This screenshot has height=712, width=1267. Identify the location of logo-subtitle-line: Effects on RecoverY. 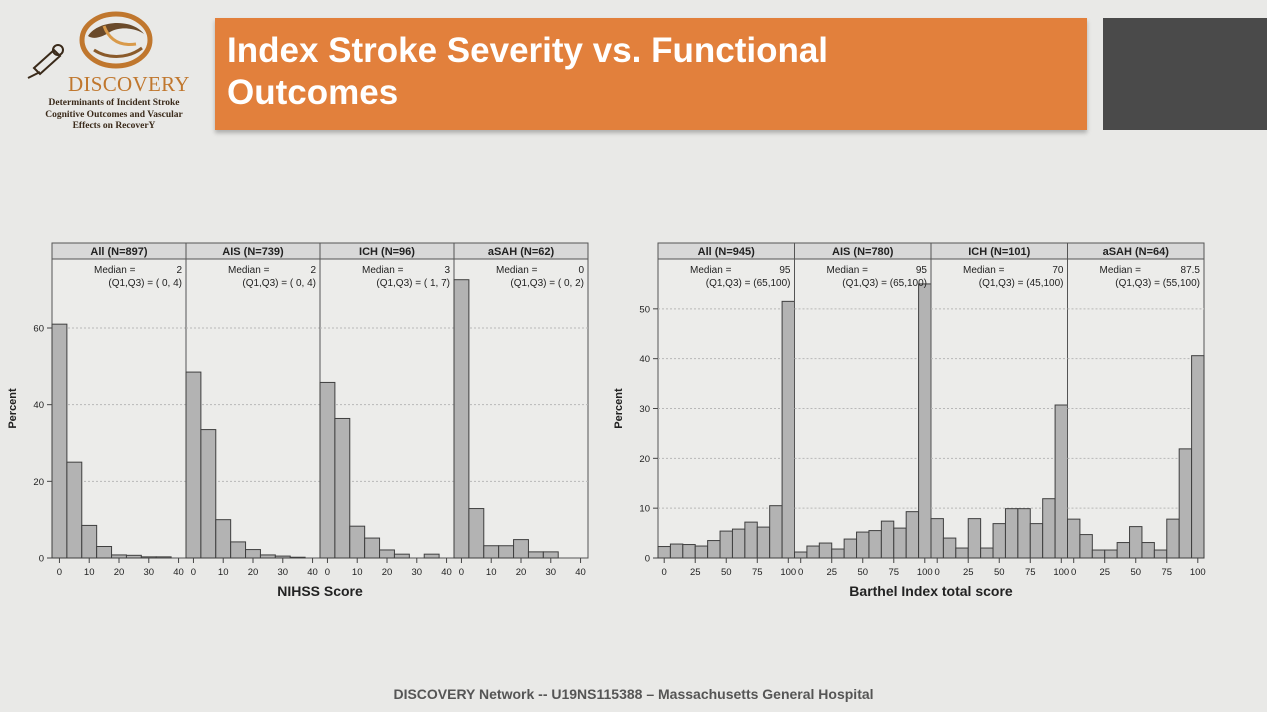
(114, 126).